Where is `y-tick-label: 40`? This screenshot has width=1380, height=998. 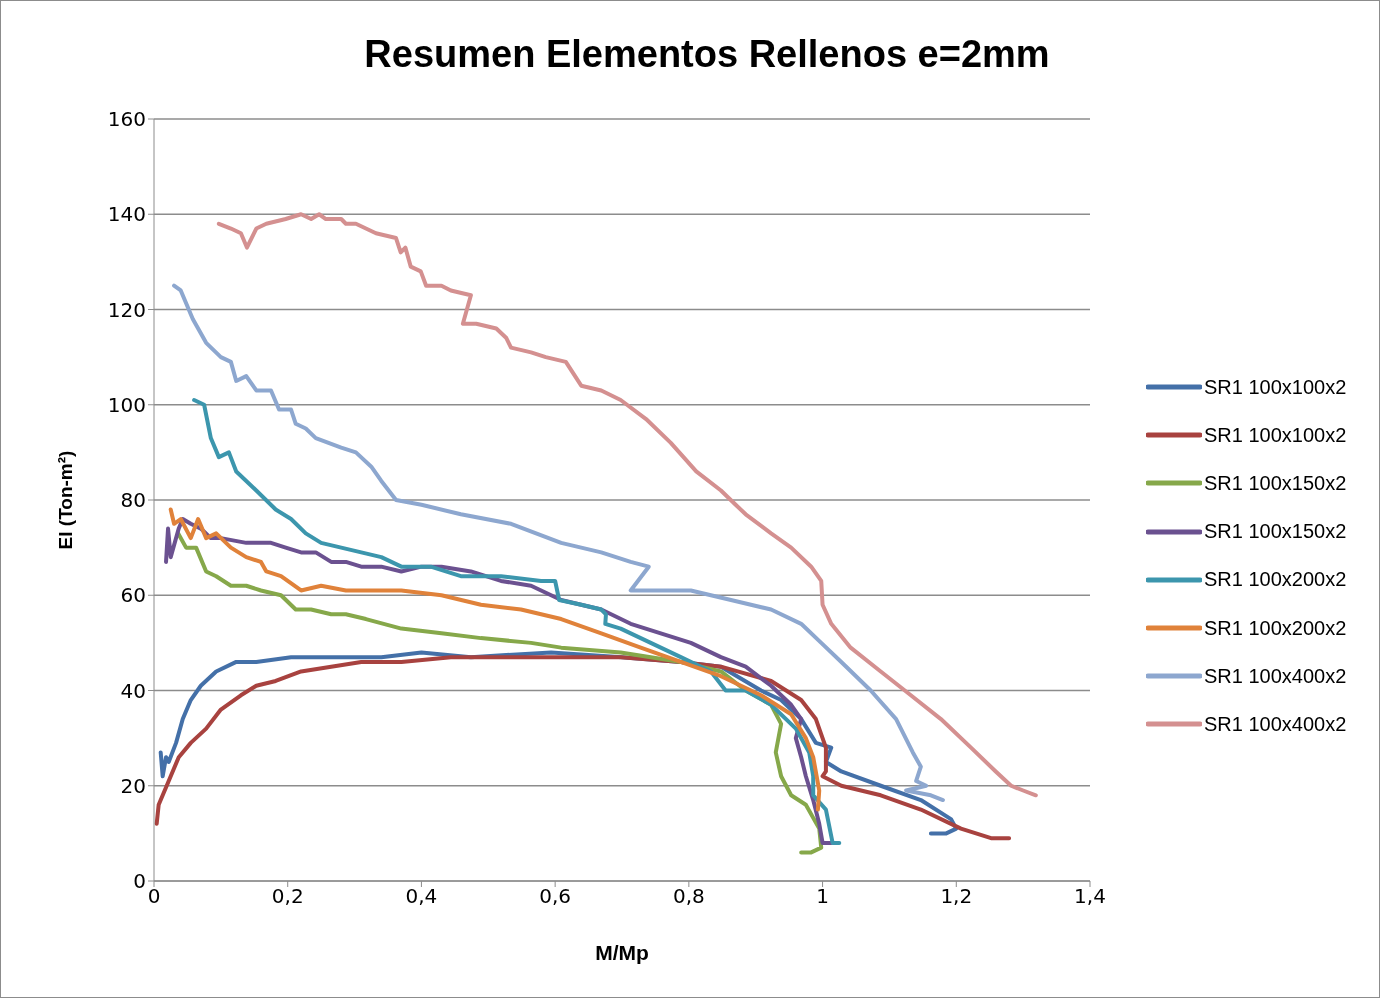
y-tick-label: 40 is located at coordinates (133, 690).